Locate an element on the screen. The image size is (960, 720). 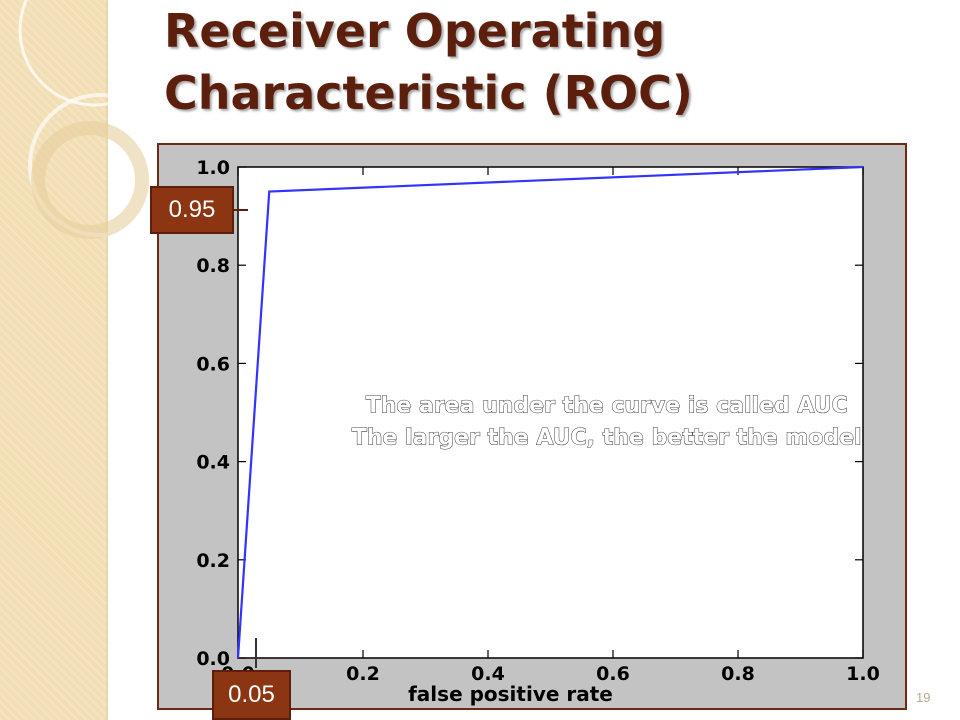
auc-annotation-line: The larger the AUC, the better the model is located at coordinates (607, 438).